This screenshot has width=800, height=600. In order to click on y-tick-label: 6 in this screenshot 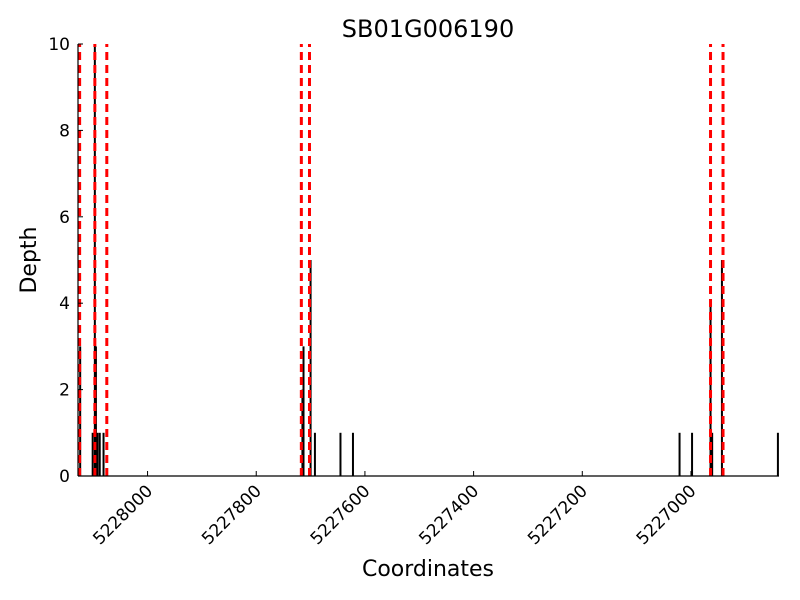, I will do `click(64, 218)`.